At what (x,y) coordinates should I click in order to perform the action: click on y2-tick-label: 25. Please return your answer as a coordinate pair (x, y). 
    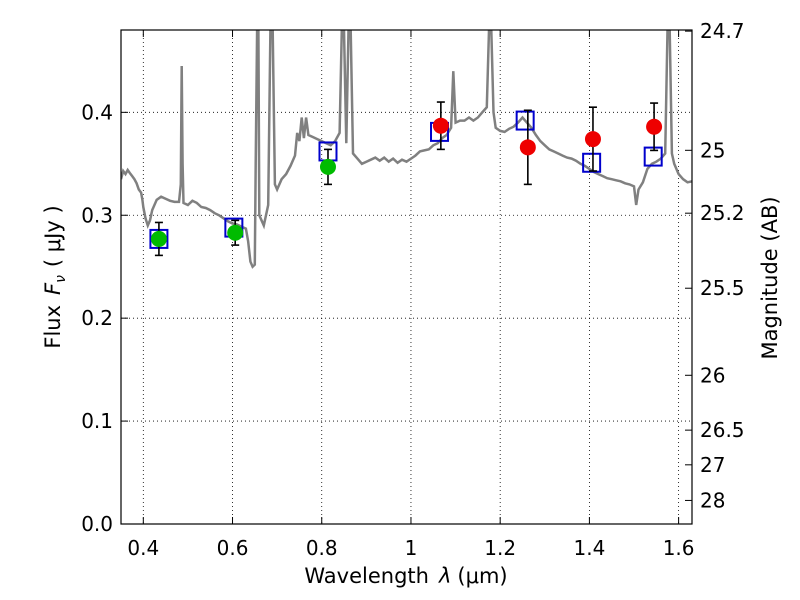
    Looking at the image, I should click on (712, 150).